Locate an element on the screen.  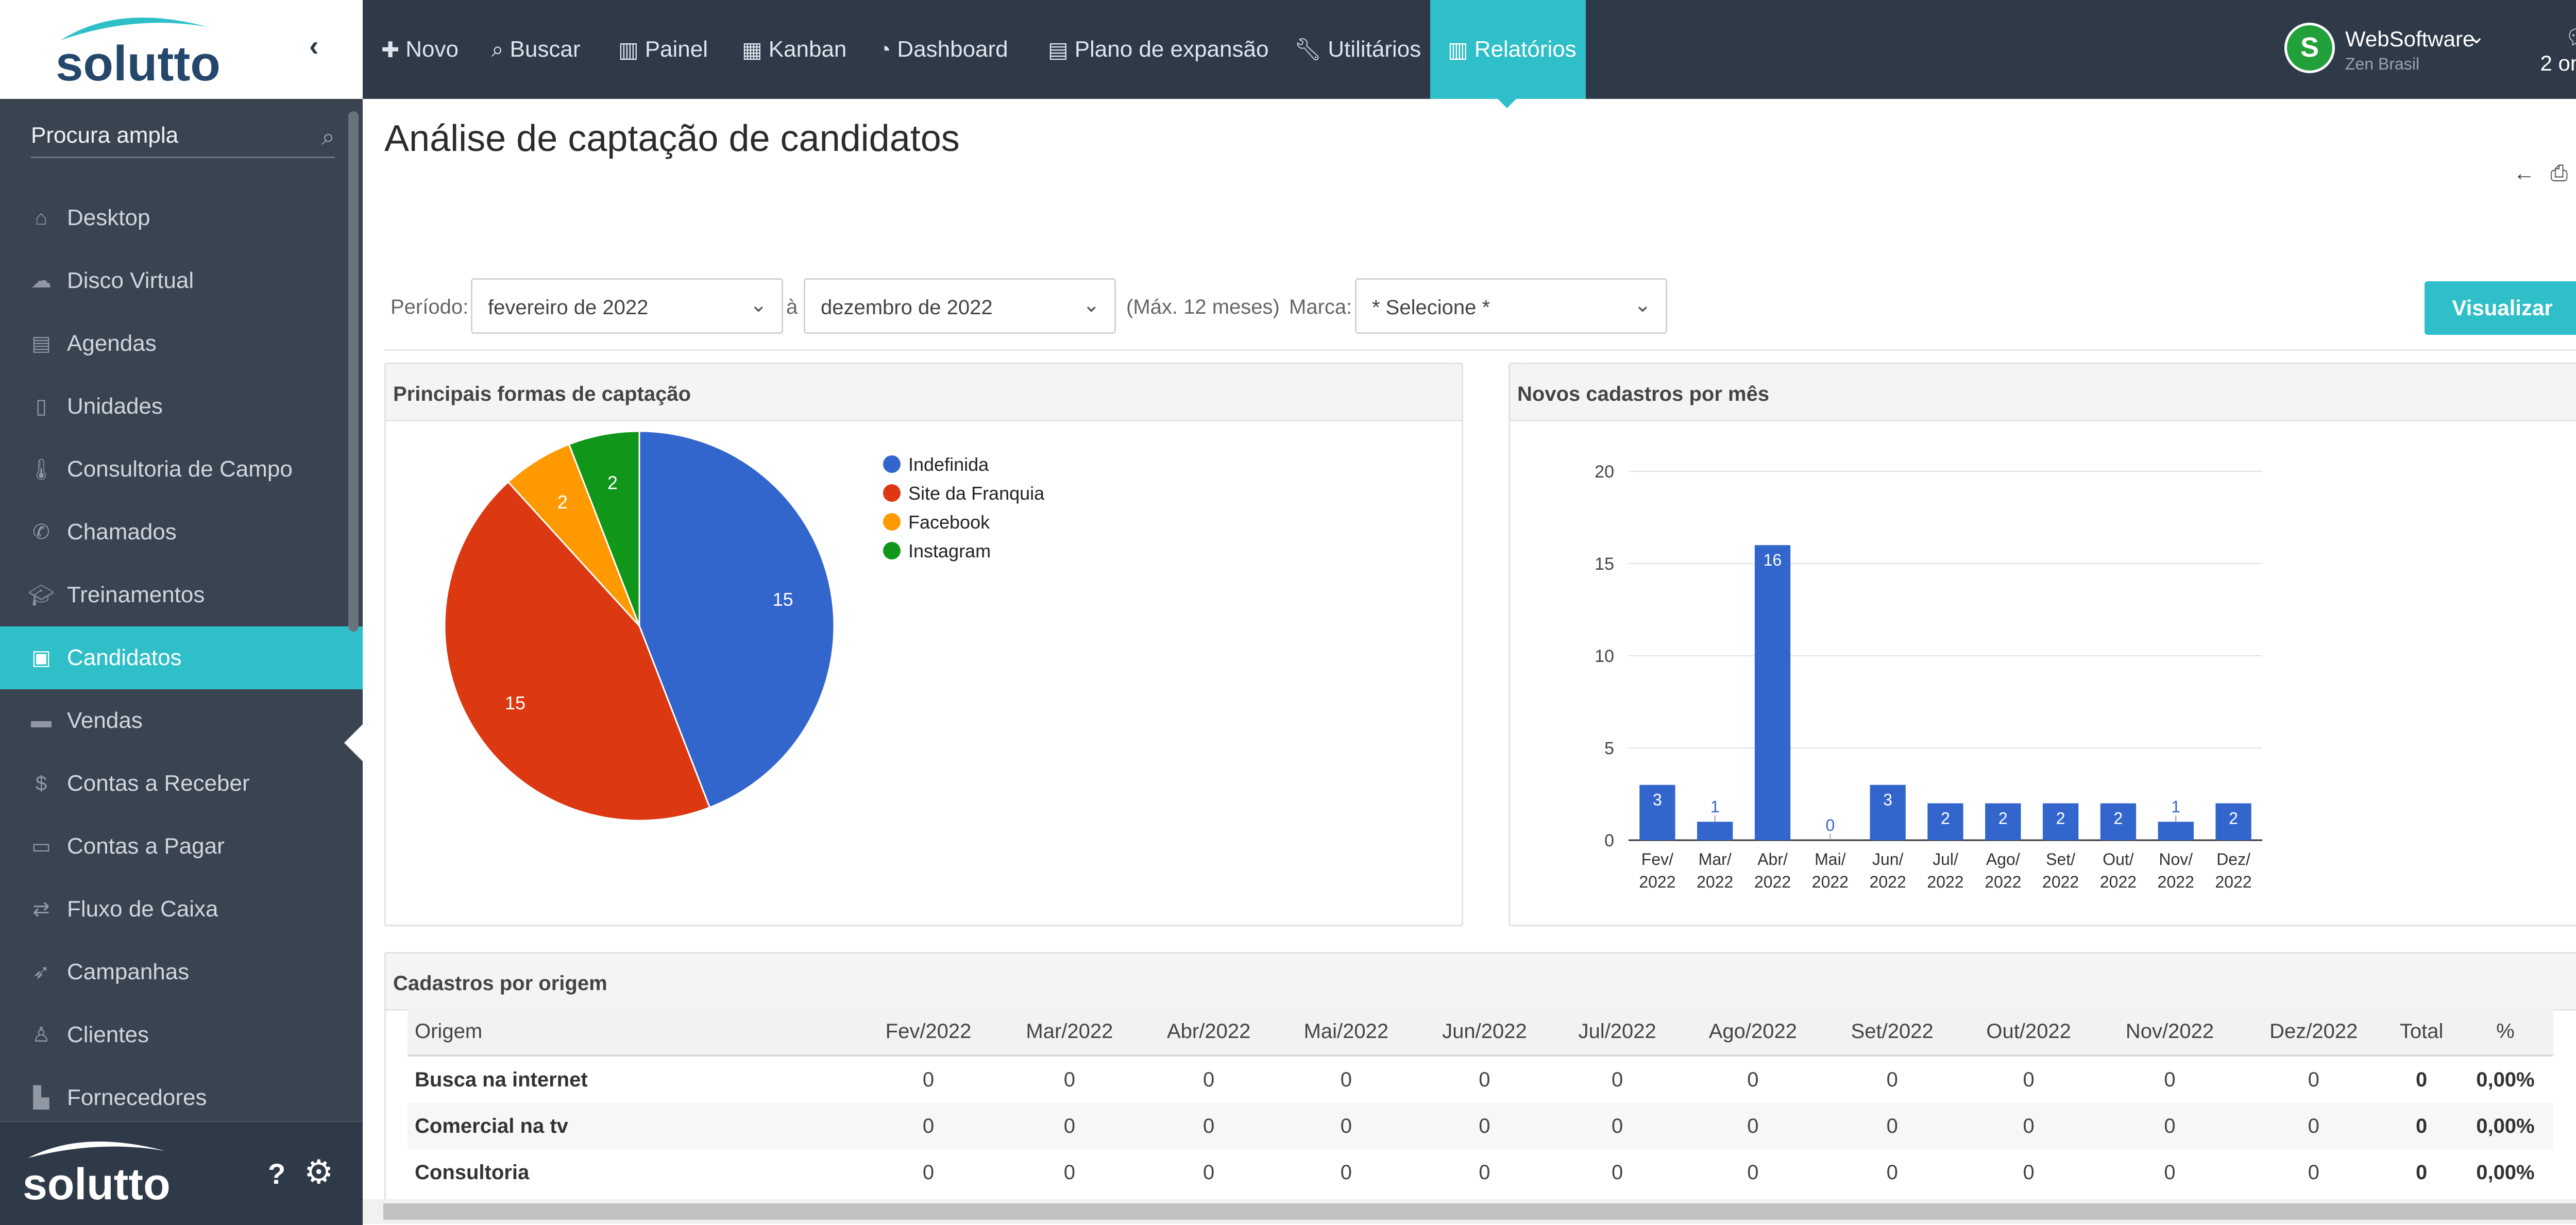
panel-title: Cadastros por origem is located at coordinates (500, 983).